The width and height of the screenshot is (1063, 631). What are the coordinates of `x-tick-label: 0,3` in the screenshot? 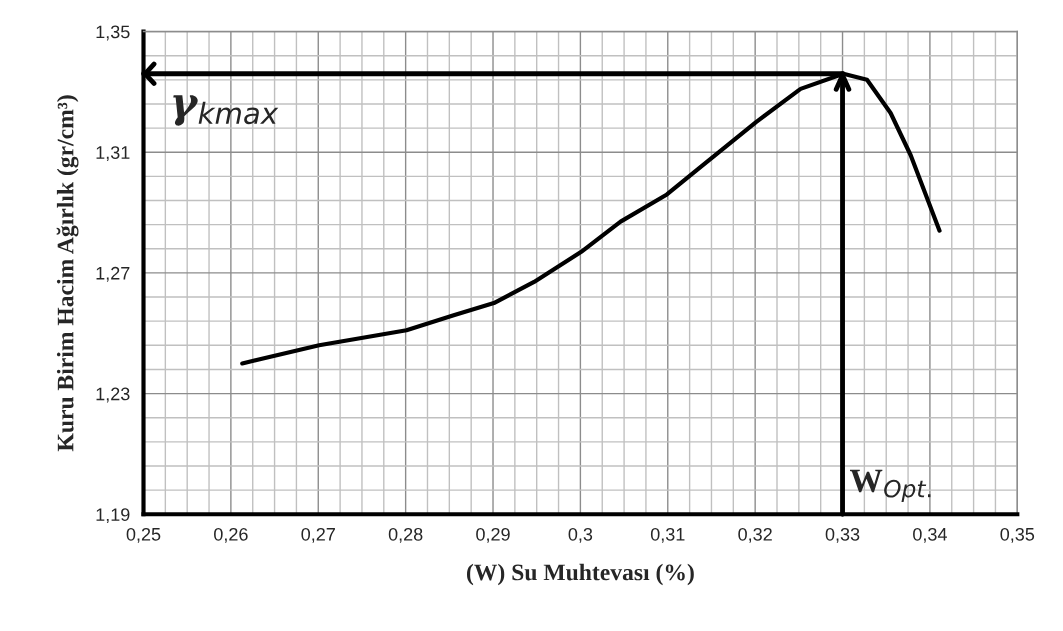 It's located at (580, 535).